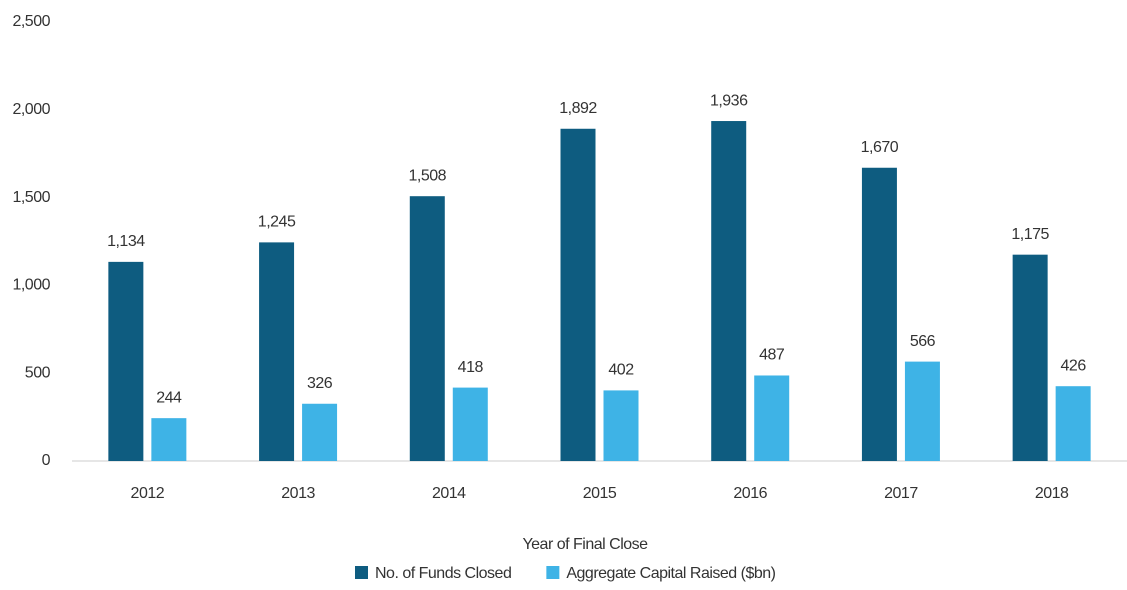 The width and height of the screenshot is (1127, 590). Describe the element at coordinates (38, 372) in the screenshot. I see `y-tick-label: 500` at that location.